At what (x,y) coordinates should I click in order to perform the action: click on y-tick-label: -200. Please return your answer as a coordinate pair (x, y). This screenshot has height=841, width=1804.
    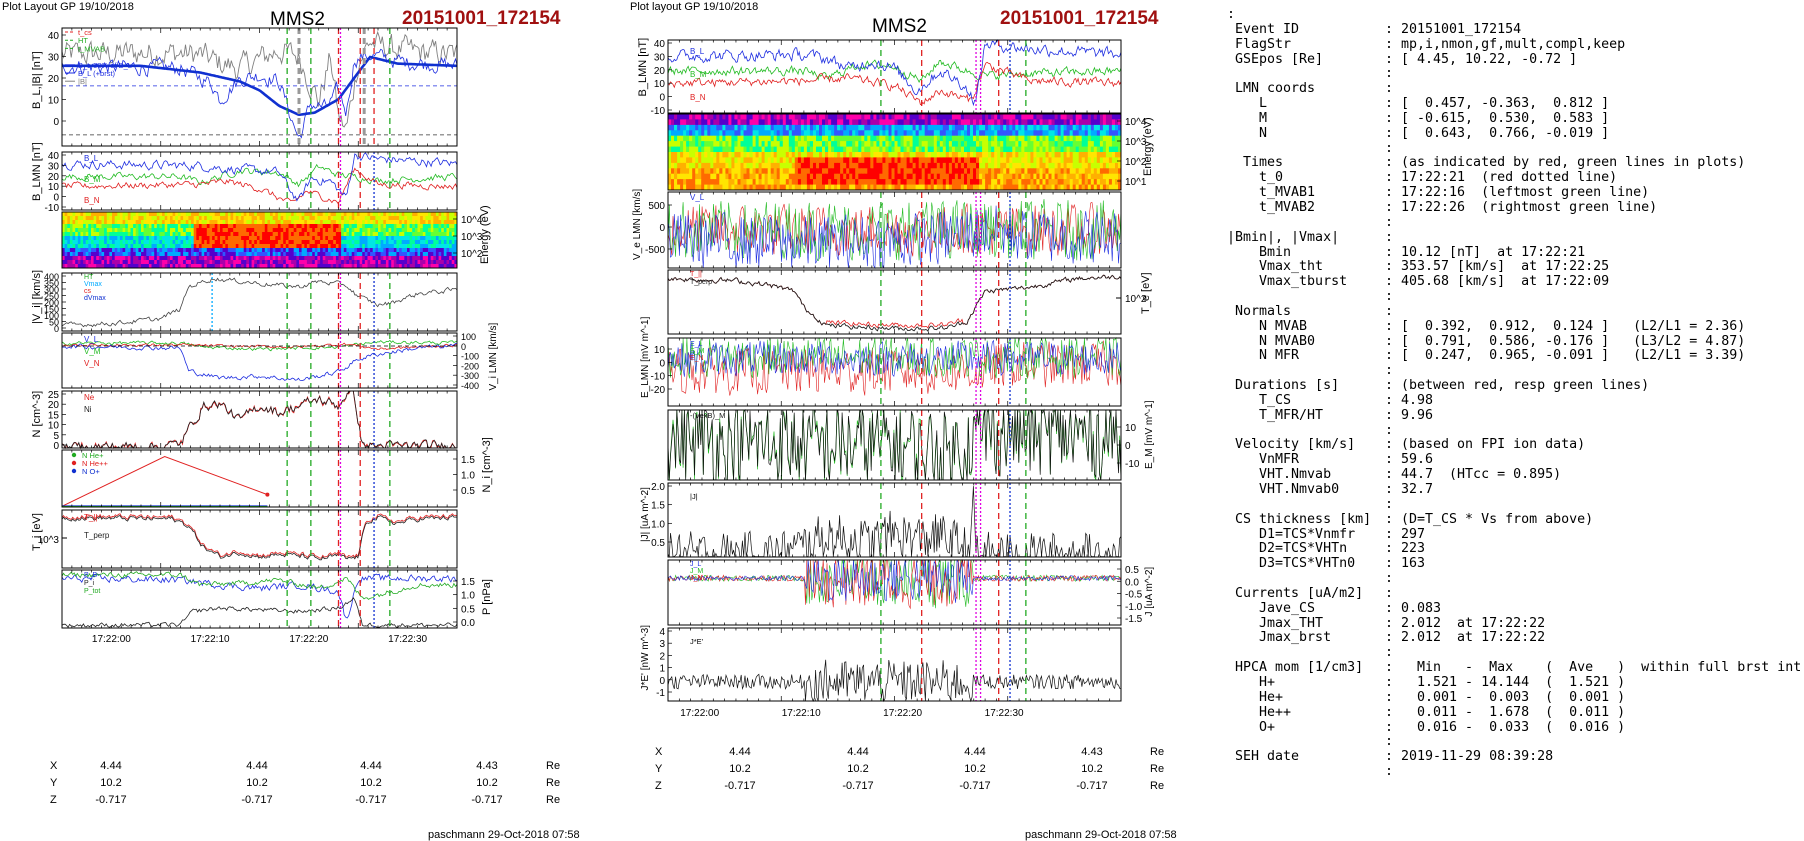
    Looking at the image, I should click on (470, 366).